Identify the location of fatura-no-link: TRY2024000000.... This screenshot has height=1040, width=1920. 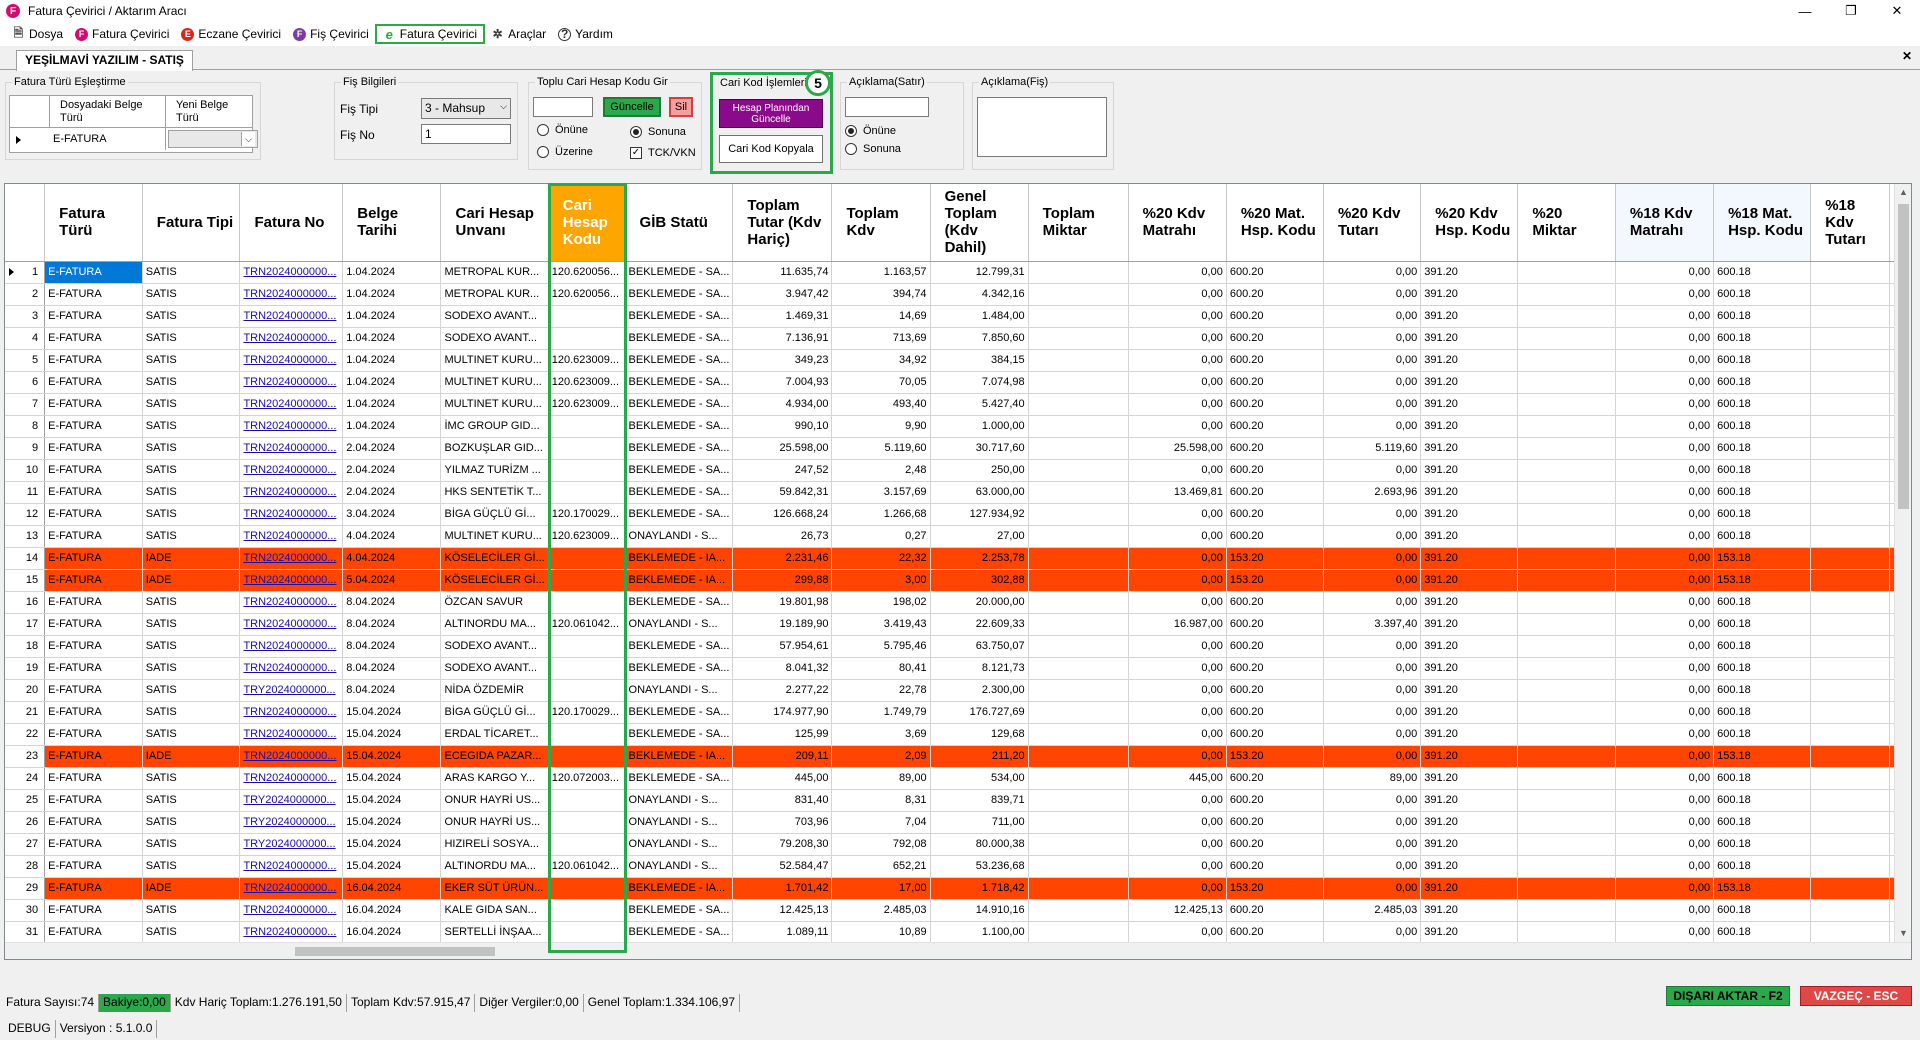
(289, 800).